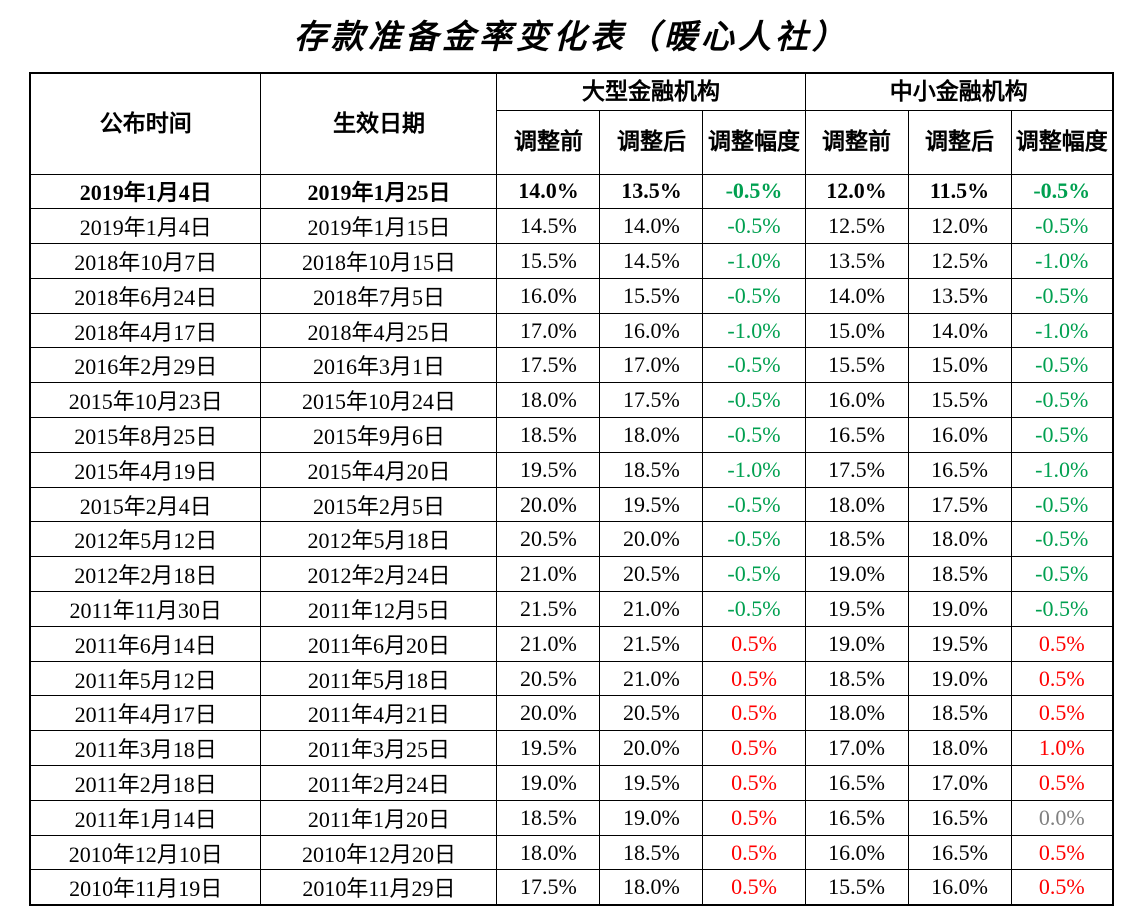 Image resolution: width=1143 pixels, height=915 pixels. Describe the element at coordinates (548, 713) in the screenshot. I see `large-before-cell: 20.0%` at that location.